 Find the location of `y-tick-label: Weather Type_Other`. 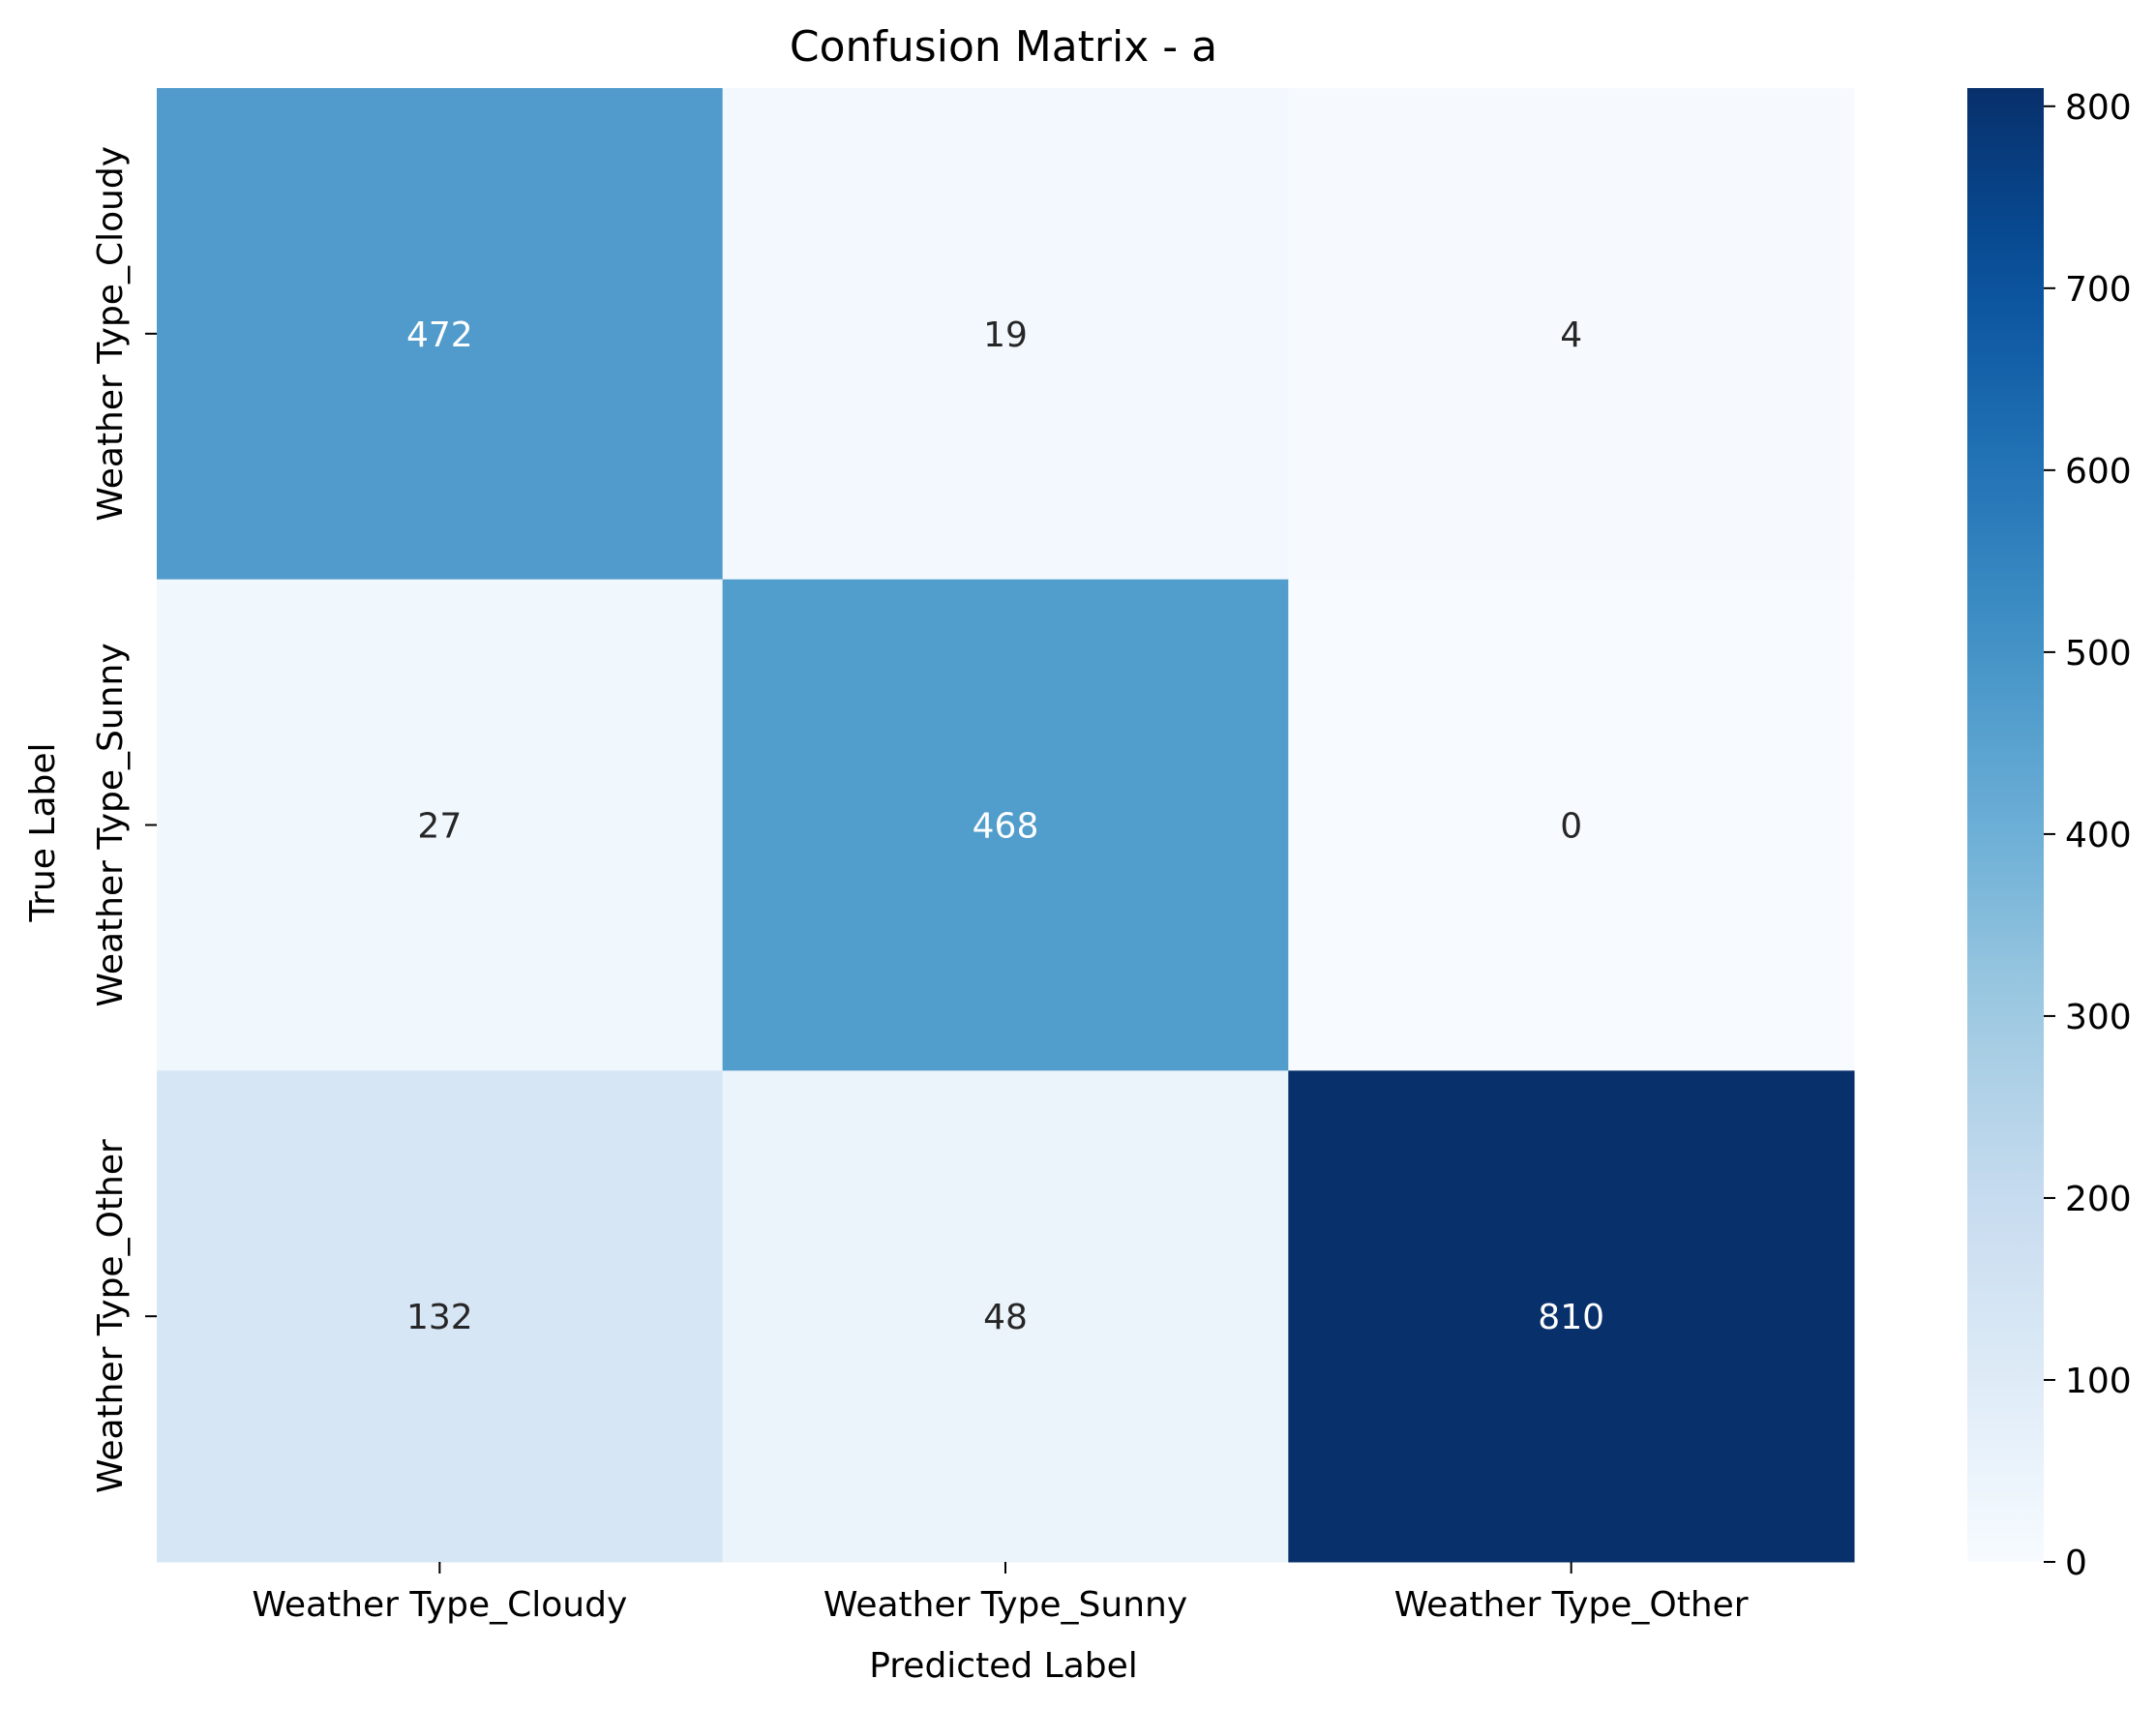

y-tick-label: Weather Type_Other is located at coordinates (111, 1316).